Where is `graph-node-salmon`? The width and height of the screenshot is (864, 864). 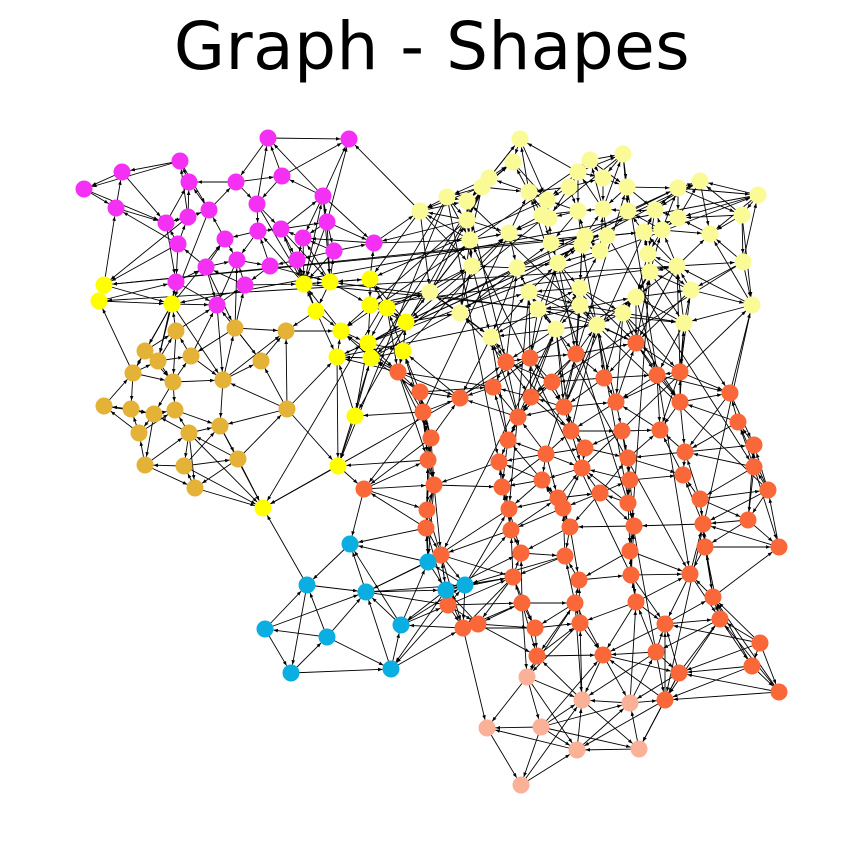
graph-node-salmon is located at coordinates (487, 728).